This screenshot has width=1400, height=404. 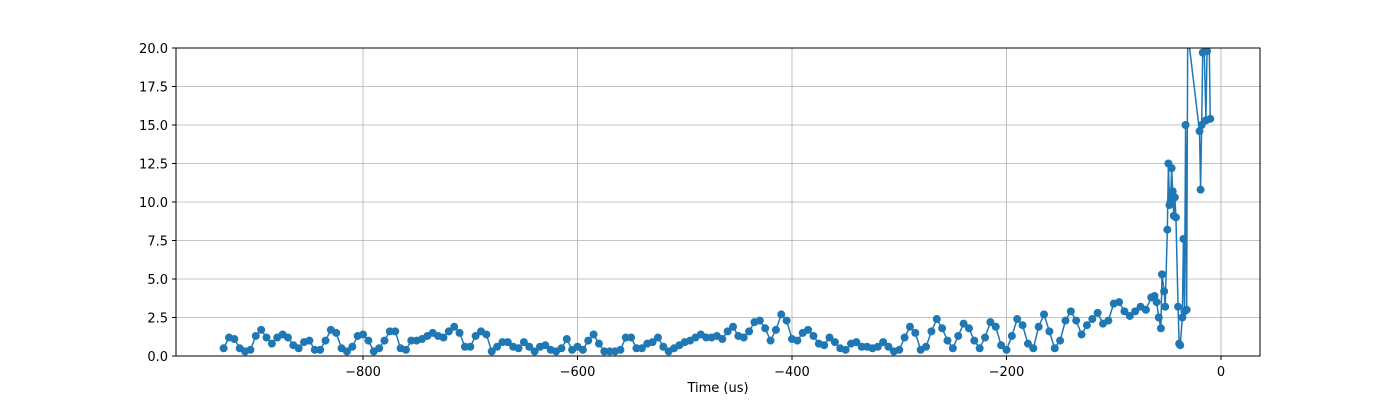 What do you see at coordinates (1221, 372) in the screenshot?
I see `x-tick-label: 0` at bounding box center [1221, 372].